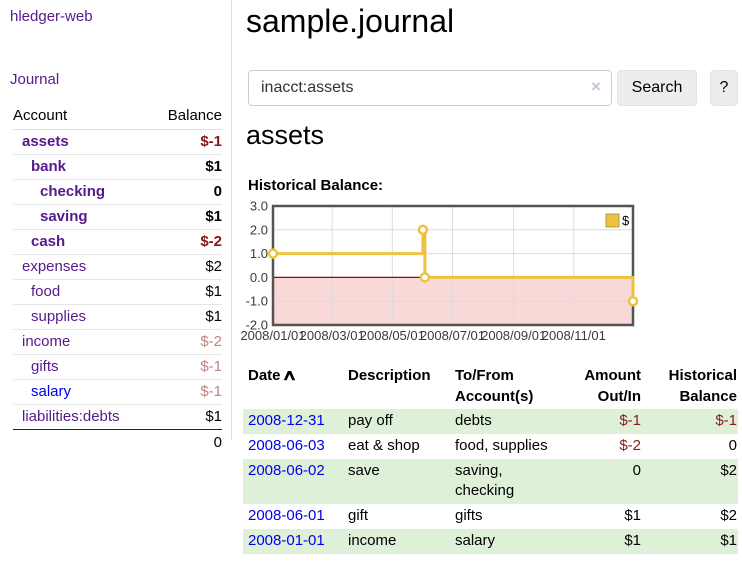 The image size is (742, 582). I want to click on transaction-balance: $1, so click(728, 540).